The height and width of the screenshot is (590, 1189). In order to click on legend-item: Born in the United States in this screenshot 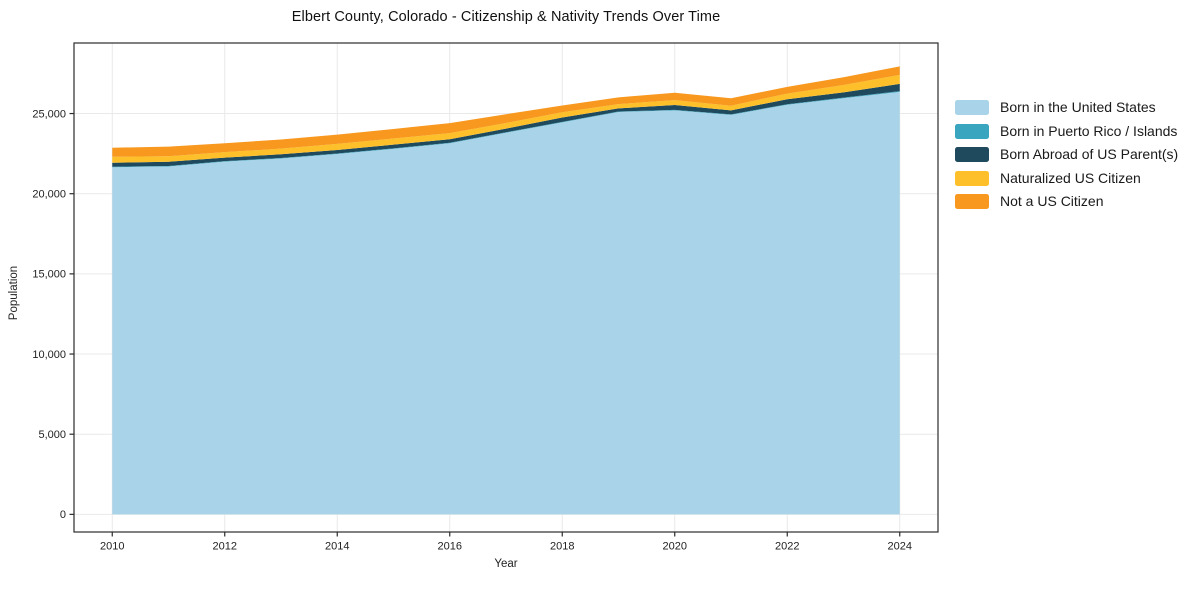, I will do `click(1066, 107)`.